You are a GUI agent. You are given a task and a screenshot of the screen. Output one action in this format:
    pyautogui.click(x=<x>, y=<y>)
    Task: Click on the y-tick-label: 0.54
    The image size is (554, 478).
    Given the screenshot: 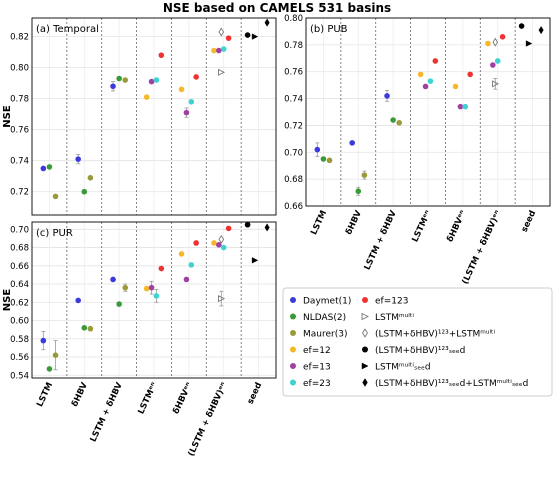 What is the action you would take?
    pyautogui.click(x=19, y=376)
    